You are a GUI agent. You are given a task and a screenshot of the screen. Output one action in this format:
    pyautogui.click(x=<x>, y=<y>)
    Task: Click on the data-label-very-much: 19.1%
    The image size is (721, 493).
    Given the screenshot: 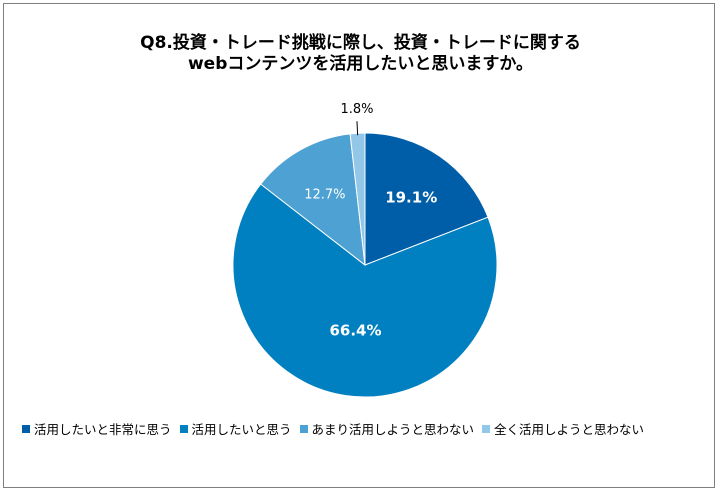 What is the action you would take?
    pyautogui.click(x=411, y=197)
    